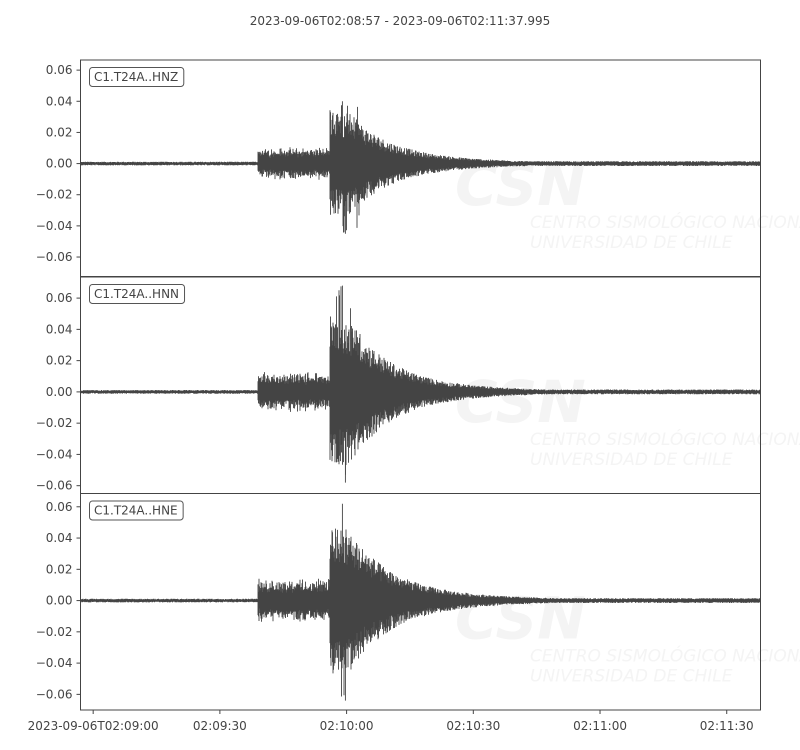 Image resolution: width=800 pixels, height=750 pixels. I want to click on x-tick-label: 02:09:30, so click(220, 726).